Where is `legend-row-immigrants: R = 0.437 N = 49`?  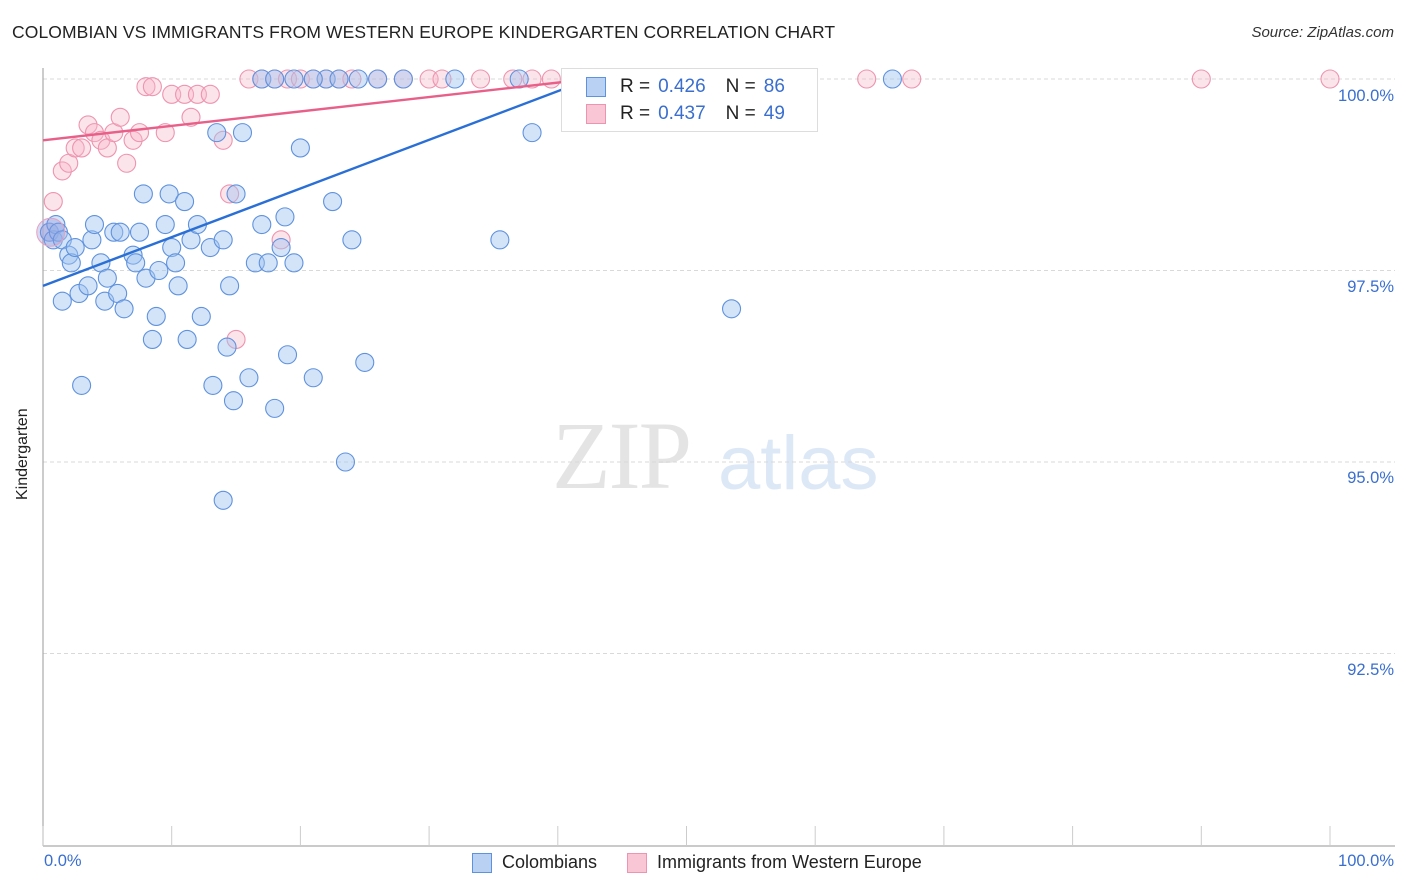 legend-row-immigrants: R = 0.437 N = 49 is located at coordinates (685, 114).